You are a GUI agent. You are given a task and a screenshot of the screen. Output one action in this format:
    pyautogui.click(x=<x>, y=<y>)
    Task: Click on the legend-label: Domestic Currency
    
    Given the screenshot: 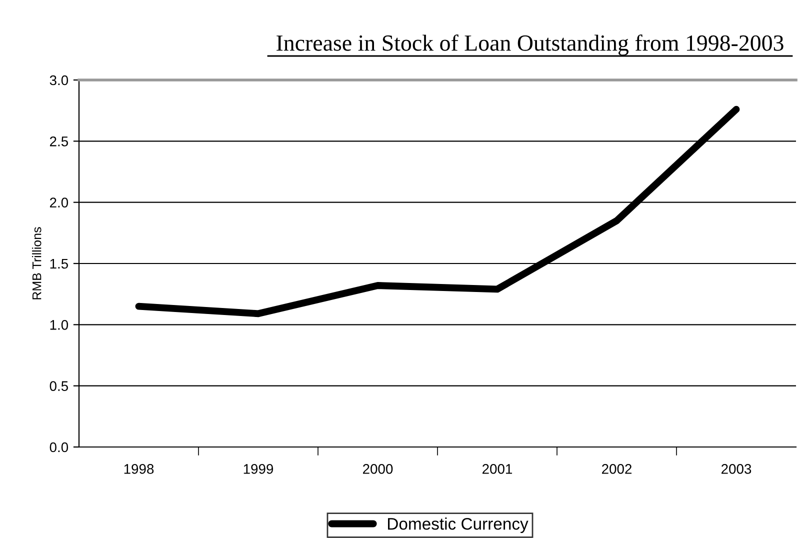 What is the action you would take?
    pyautogui.click(x=458, y=526)
    